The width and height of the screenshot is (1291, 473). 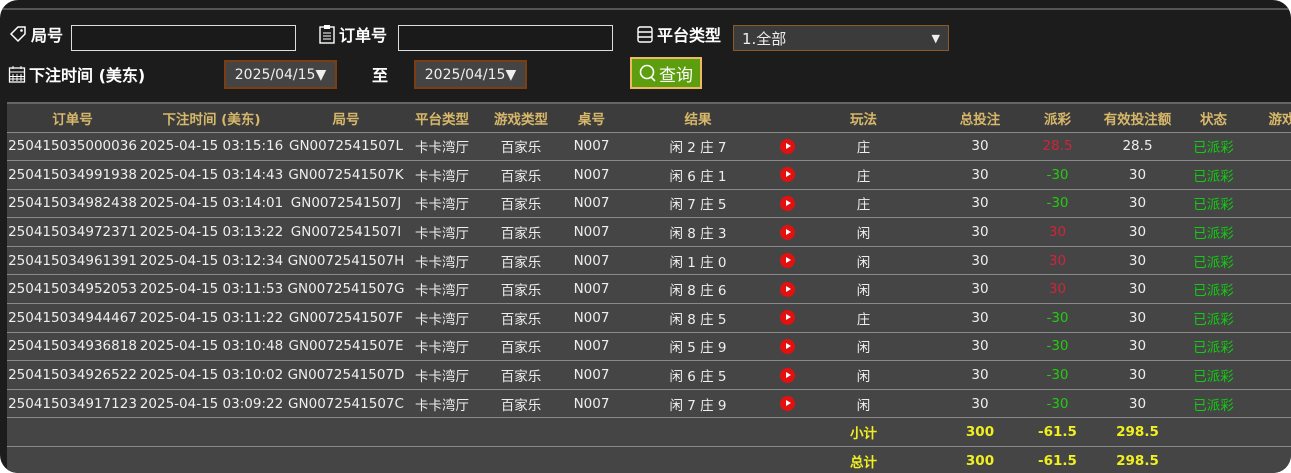 What do you see at coordinates (72, 347) in the screenshot?
I see `order-cell: 250415034936818` at bounding box center [72, 347].